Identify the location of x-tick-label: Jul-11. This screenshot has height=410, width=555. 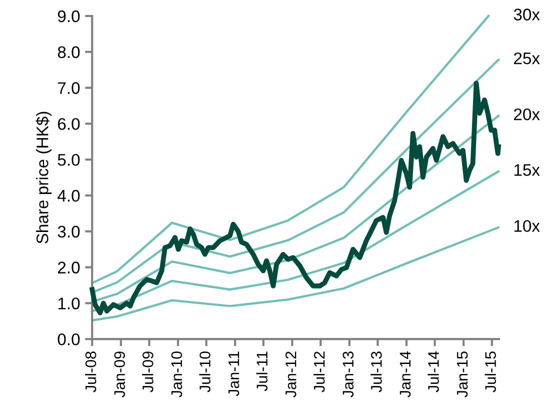
(262, 372).